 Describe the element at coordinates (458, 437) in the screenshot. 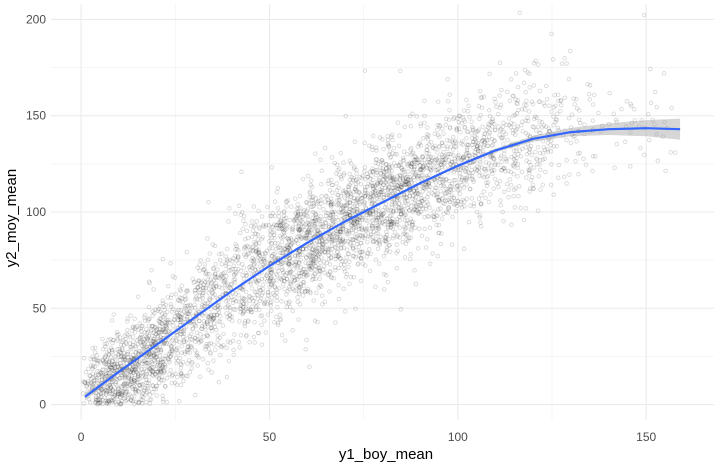

I see `x-tick-label: 100` at that location.